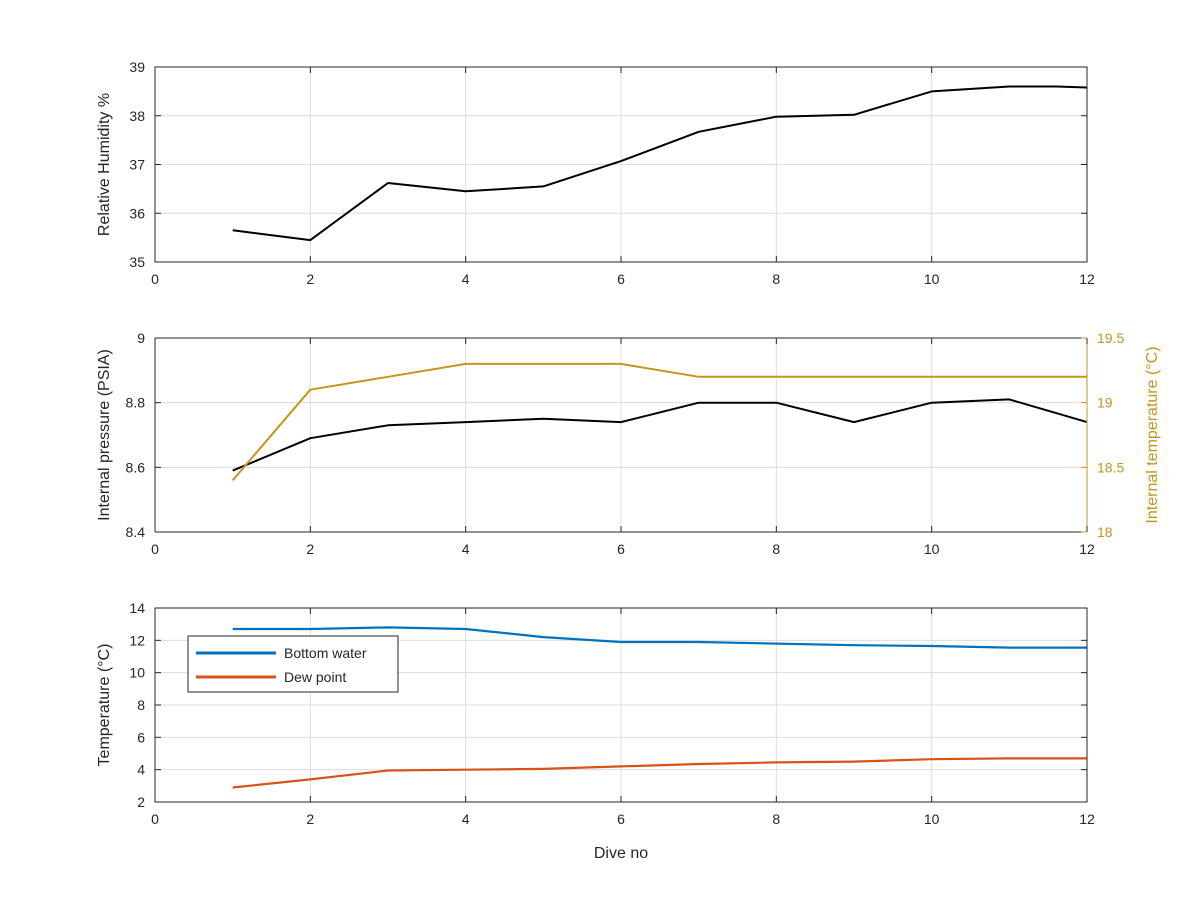  What do you see at coordinates (104, 435) in the screenshot?
I see `y-axis-label: Internal pressure (PSIA)` at bounding box center [104, 435].